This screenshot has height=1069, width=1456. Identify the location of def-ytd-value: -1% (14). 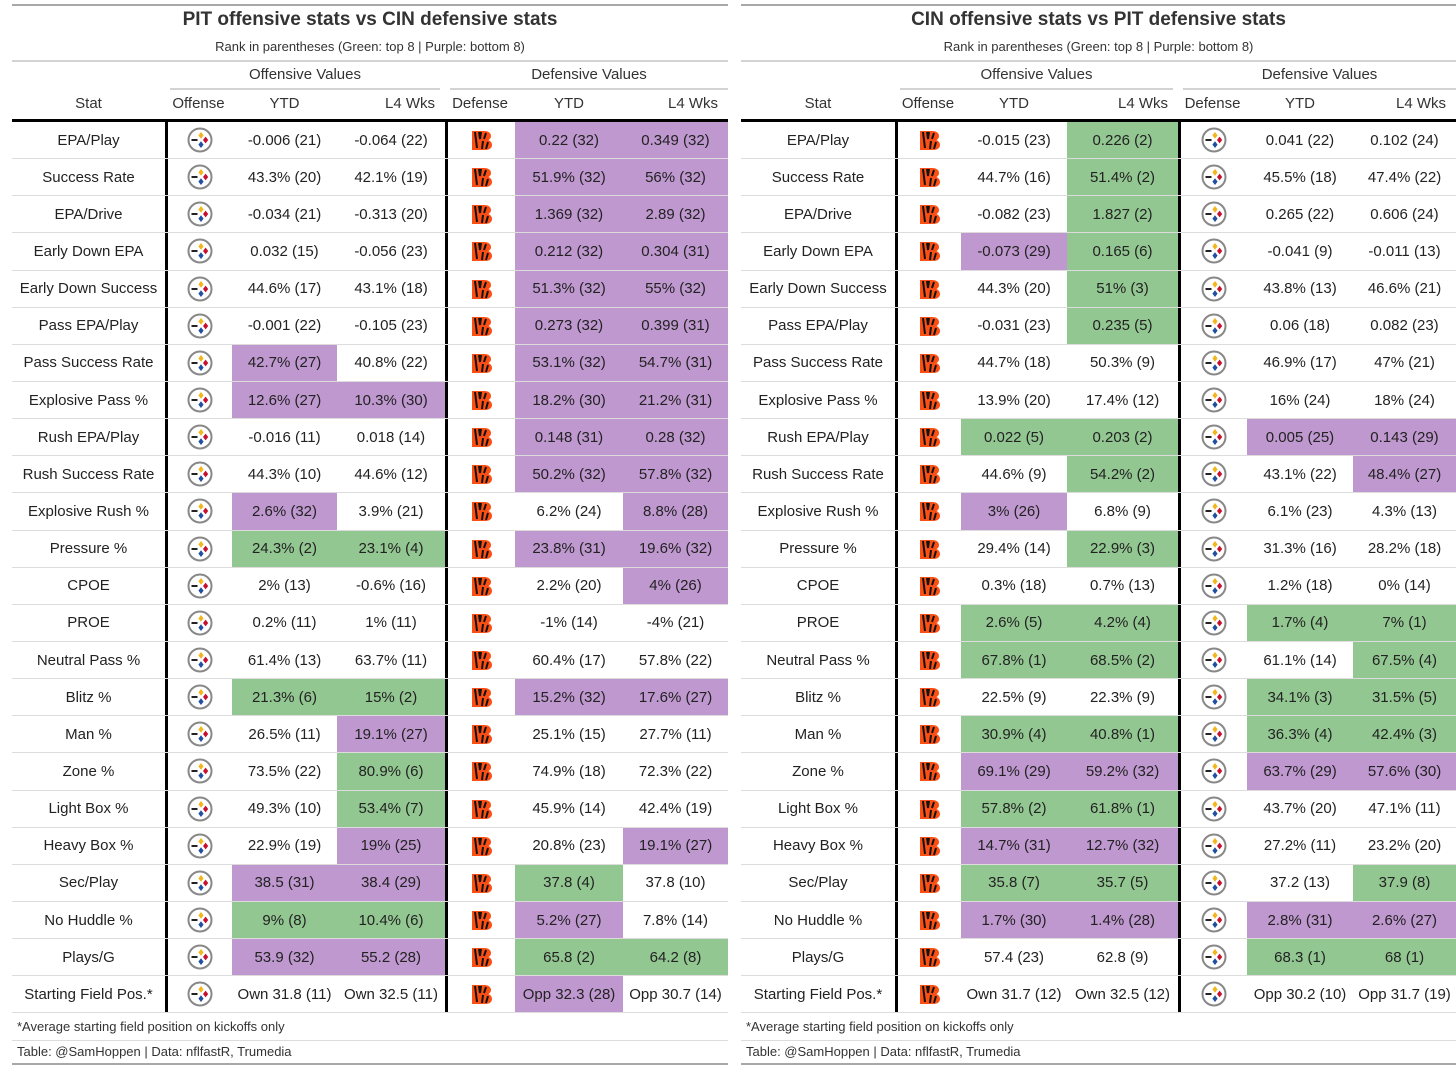
(569, 623).